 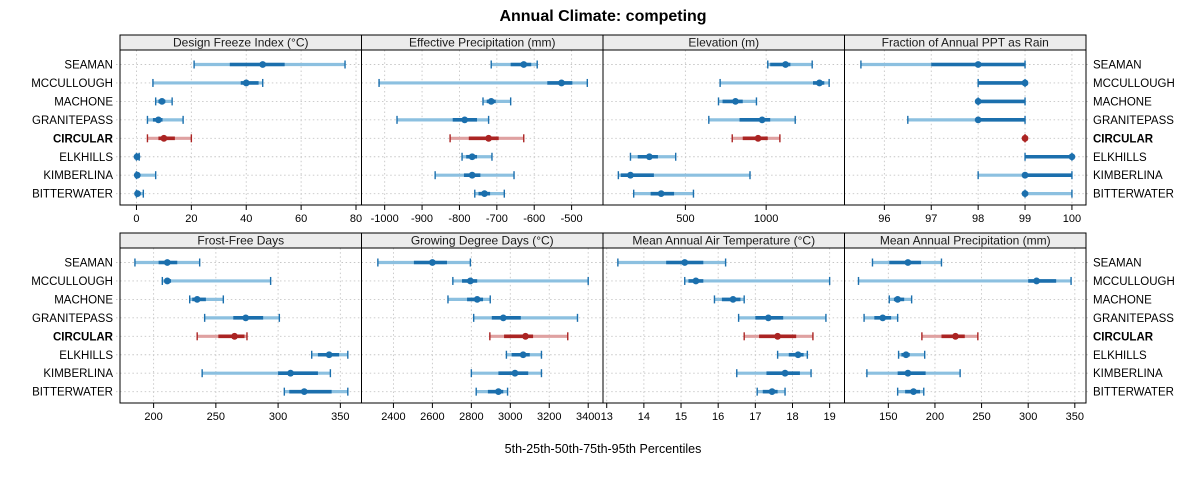 What do you see at coordinates (88, 264) in the screenshot?
I see `site-label-left: SEAMAN` at bounding box center [88, 264].